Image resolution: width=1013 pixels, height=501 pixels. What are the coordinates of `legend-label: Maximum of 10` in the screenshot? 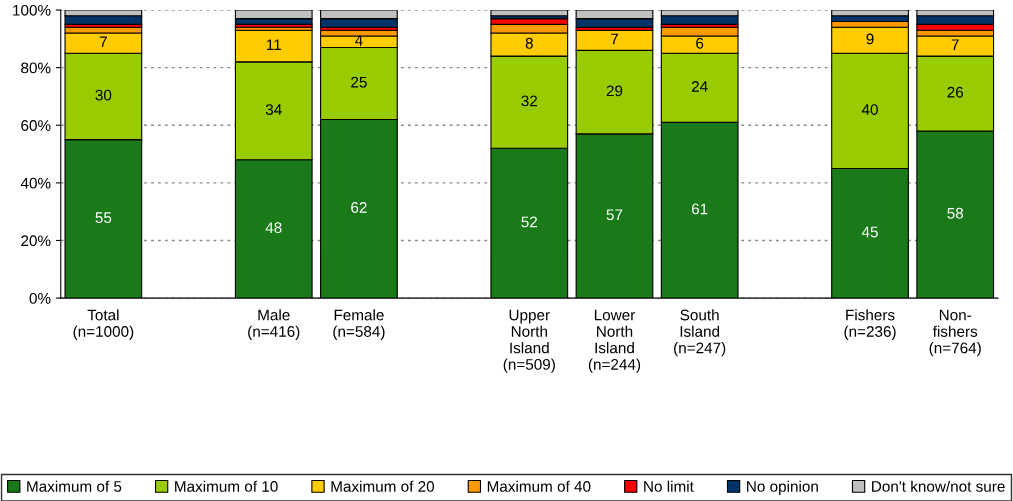 It's located at (226, 486).